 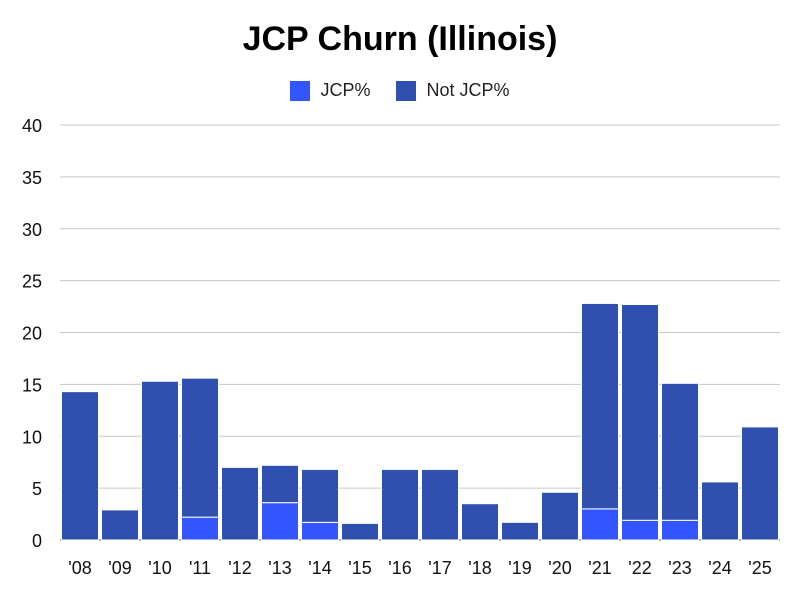 I want to click on y-tick-label: 0, so click(x=37, y=541).